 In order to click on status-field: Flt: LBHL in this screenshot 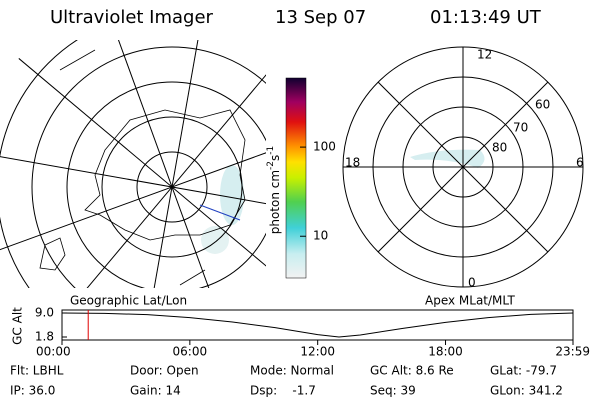, I will do `click(37, 371)`.